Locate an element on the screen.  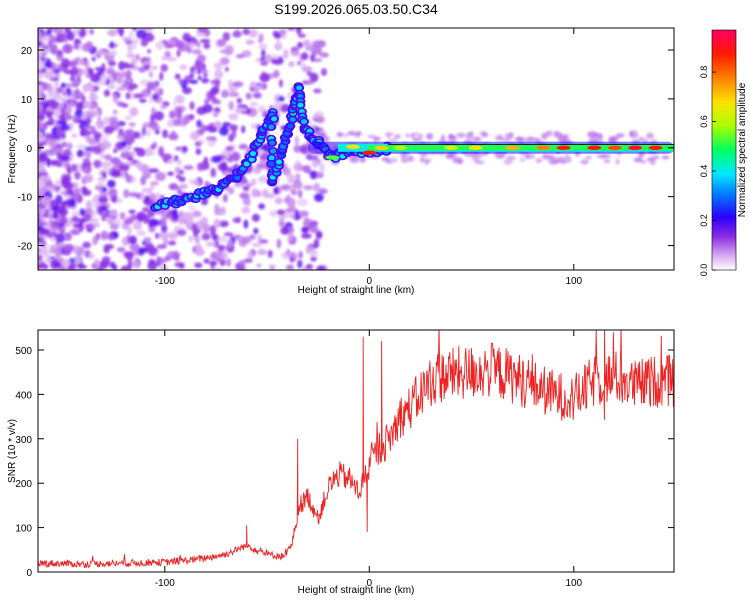
spectrogram-x-tick-label: -100 is located at coordinates (165, 281).